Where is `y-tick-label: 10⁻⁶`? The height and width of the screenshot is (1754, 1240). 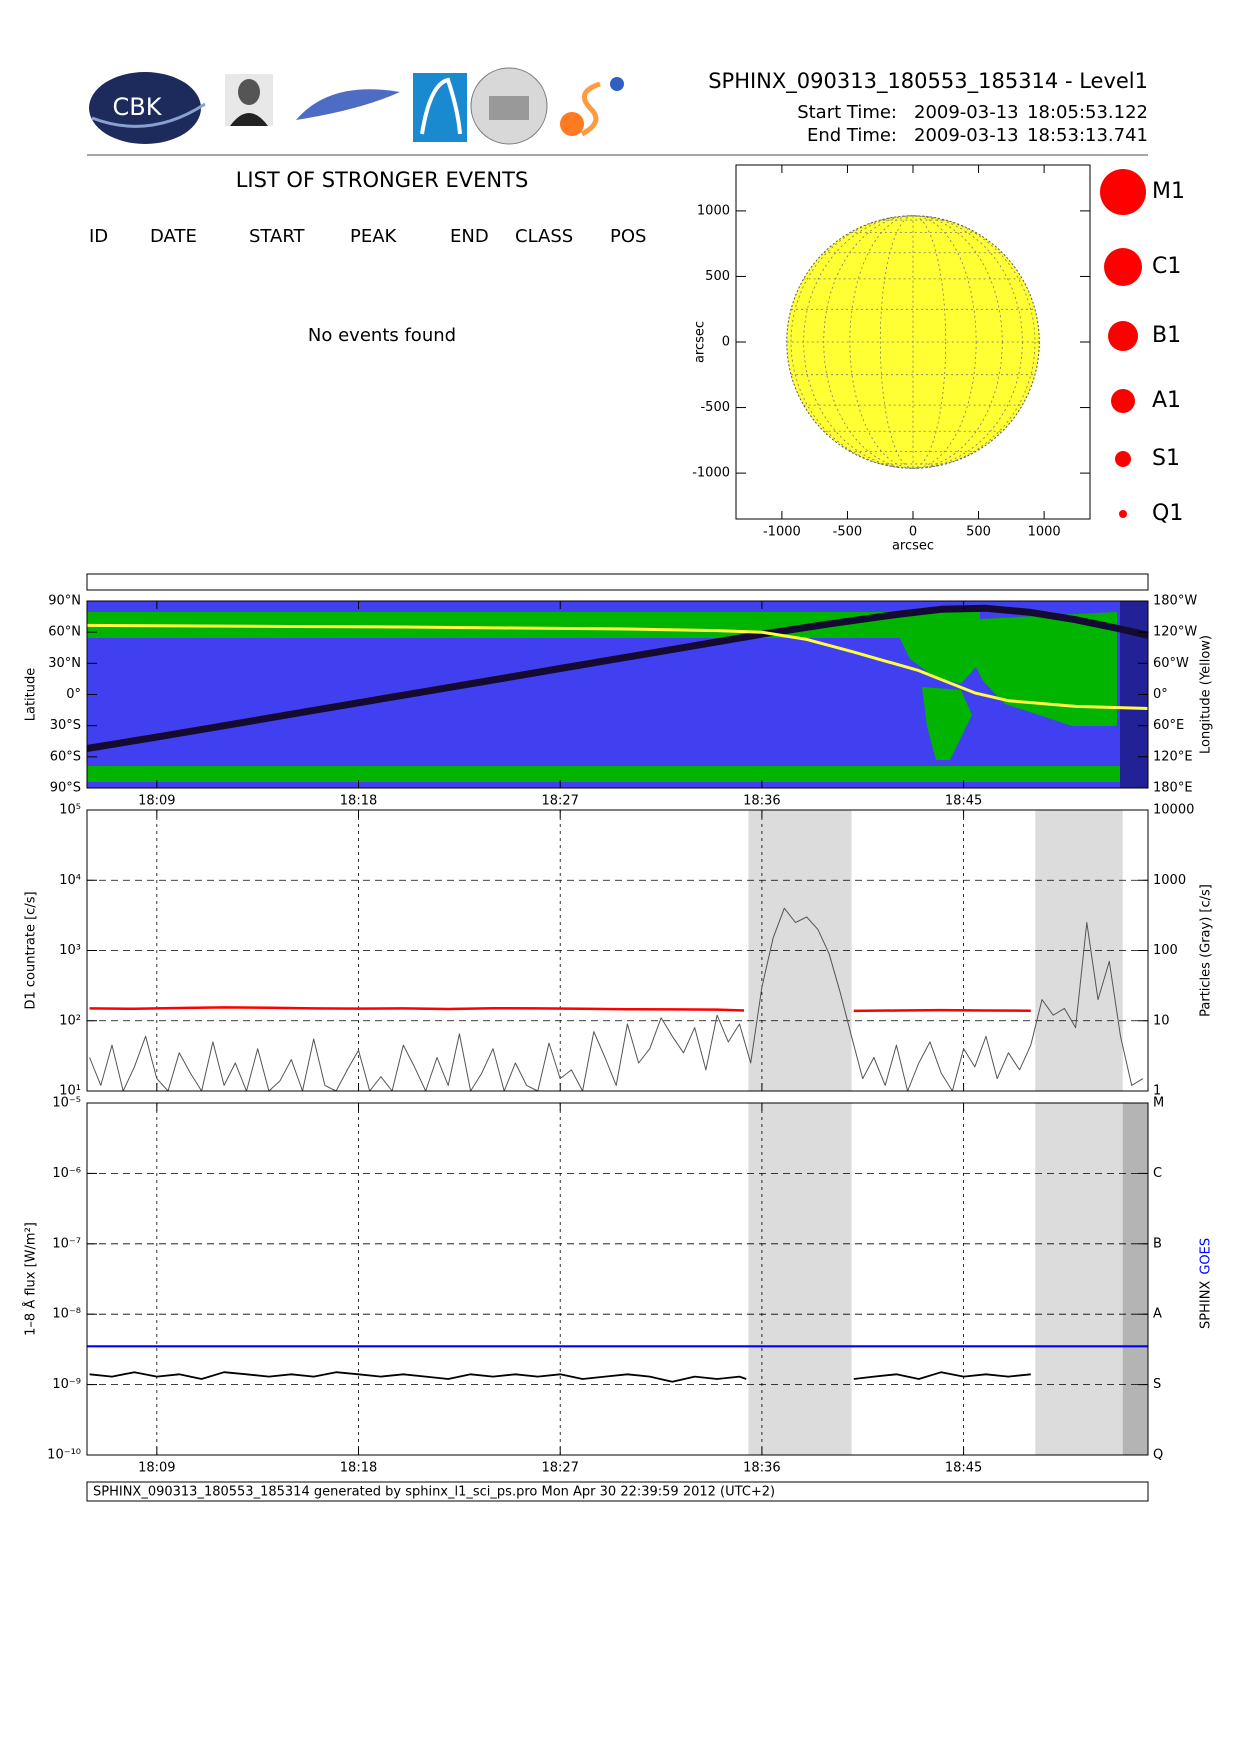 y-tick-label: 10⁻⁶ is located at coordinates (66, 1173).